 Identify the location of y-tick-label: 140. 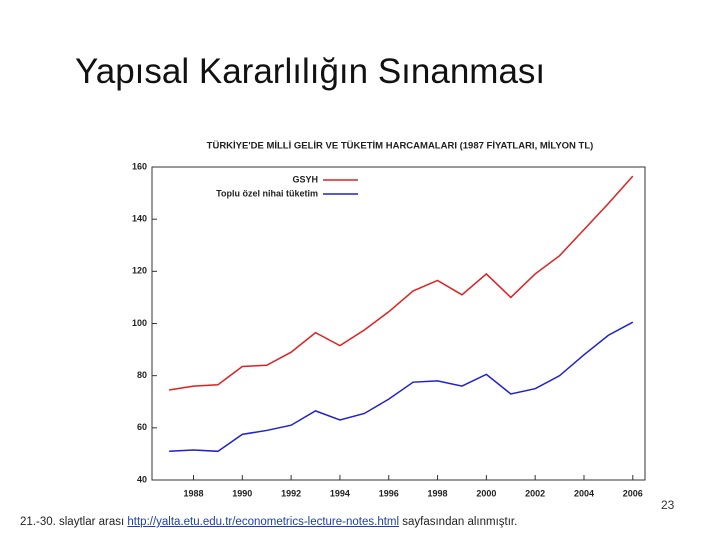
(139, 219).